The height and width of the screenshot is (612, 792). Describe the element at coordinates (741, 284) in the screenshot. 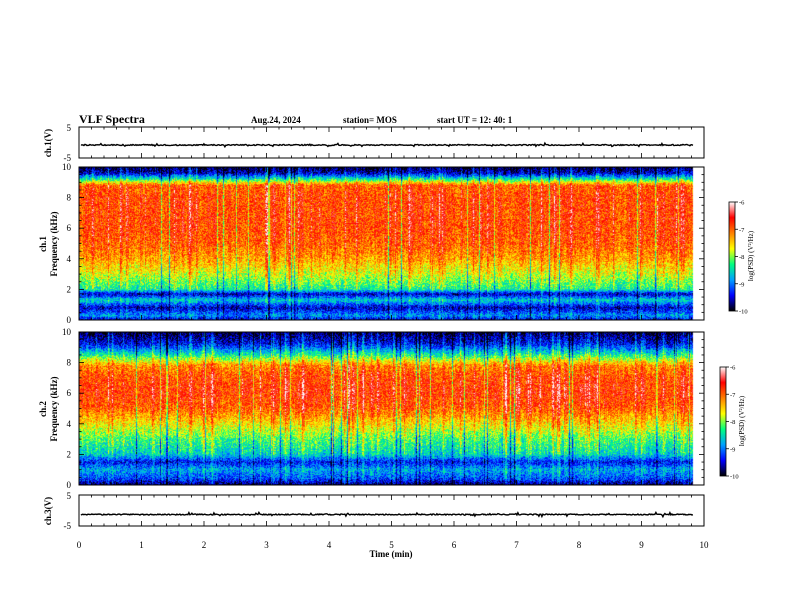

I see `ch1-colorbar-tick-label: -9` at that location.